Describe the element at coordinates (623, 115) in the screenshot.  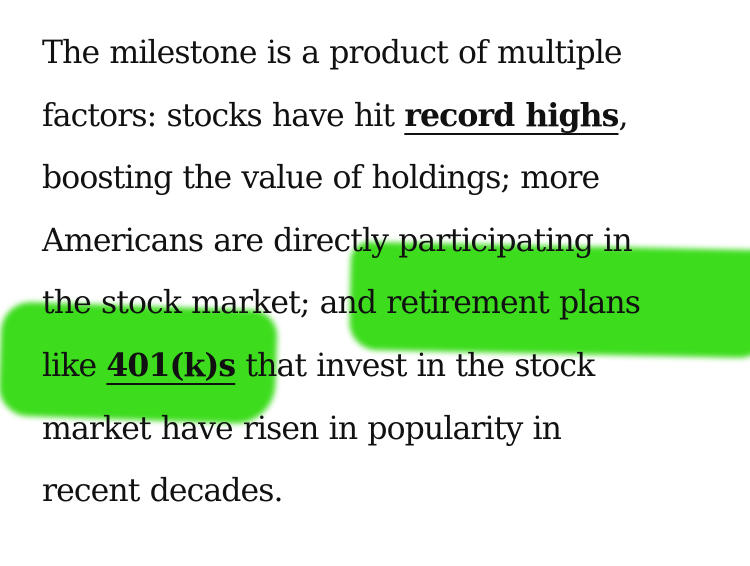
I see `line-text: ,` at that location.